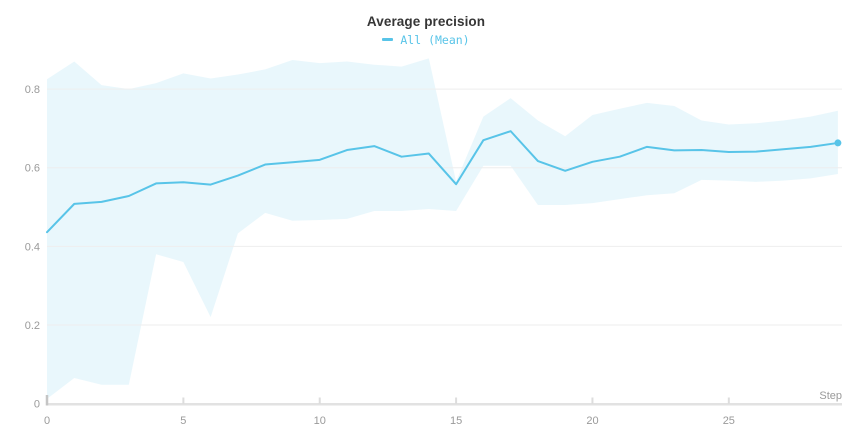 This screenshot has width=852, height=441. What do you see at coordinates (830, 396) in the screenshot?
I see `x-axis-title: Step` at bounding box center [830, 396].